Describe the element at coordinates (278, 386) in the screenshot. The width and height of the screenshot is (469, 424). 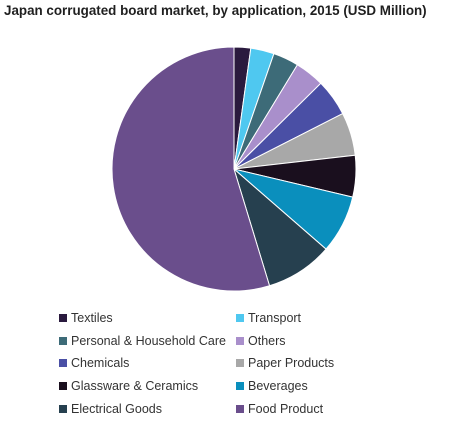
I see `legend-label: Beverages` at that location.